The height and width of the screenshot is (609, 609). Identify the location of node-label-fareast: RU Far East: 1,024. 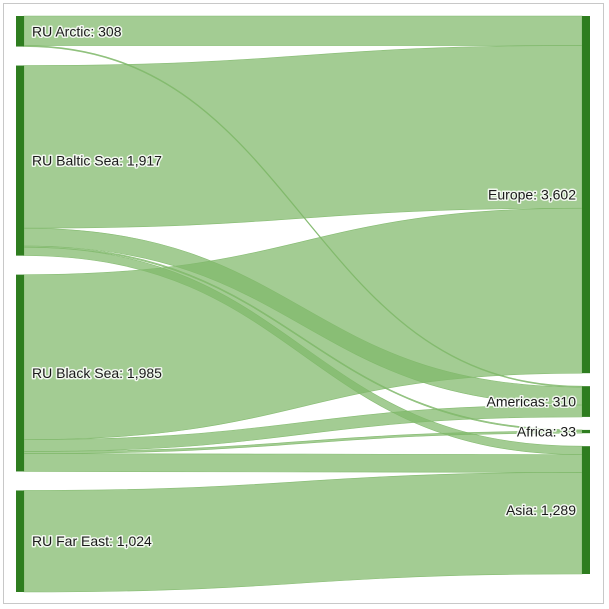
(92, 541).